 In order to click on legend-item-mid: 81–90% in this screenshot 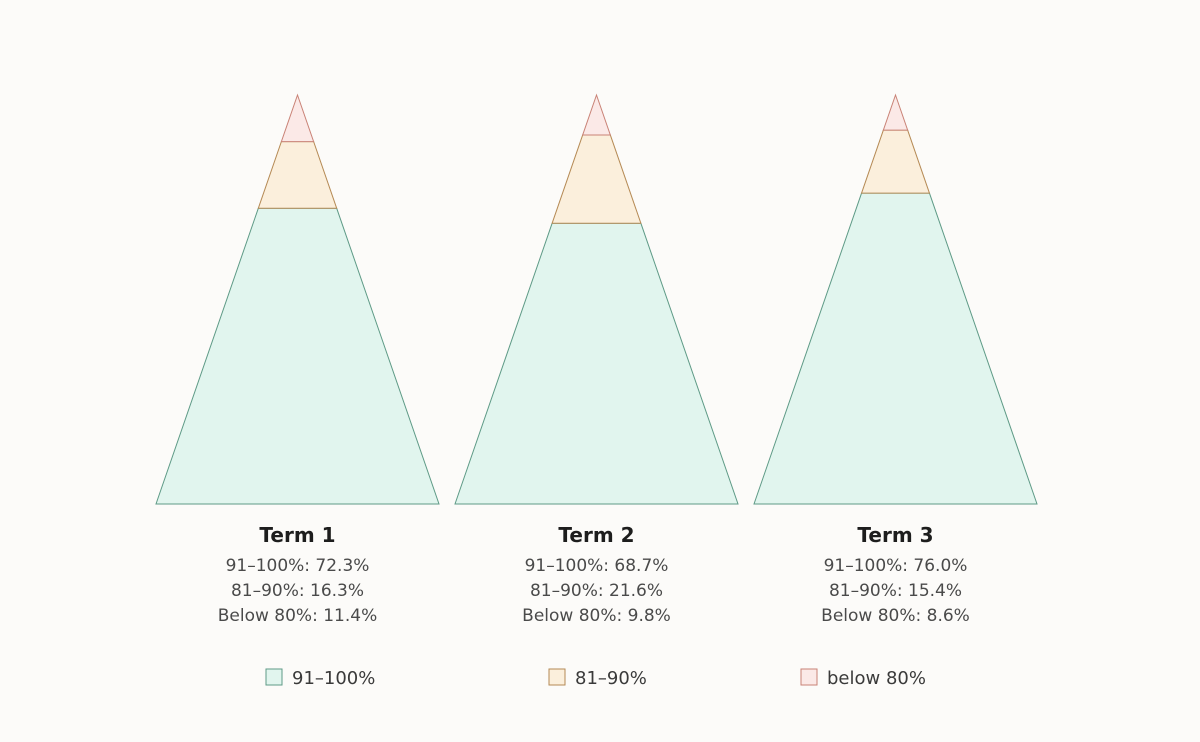, I will do `click(597, 678)`.